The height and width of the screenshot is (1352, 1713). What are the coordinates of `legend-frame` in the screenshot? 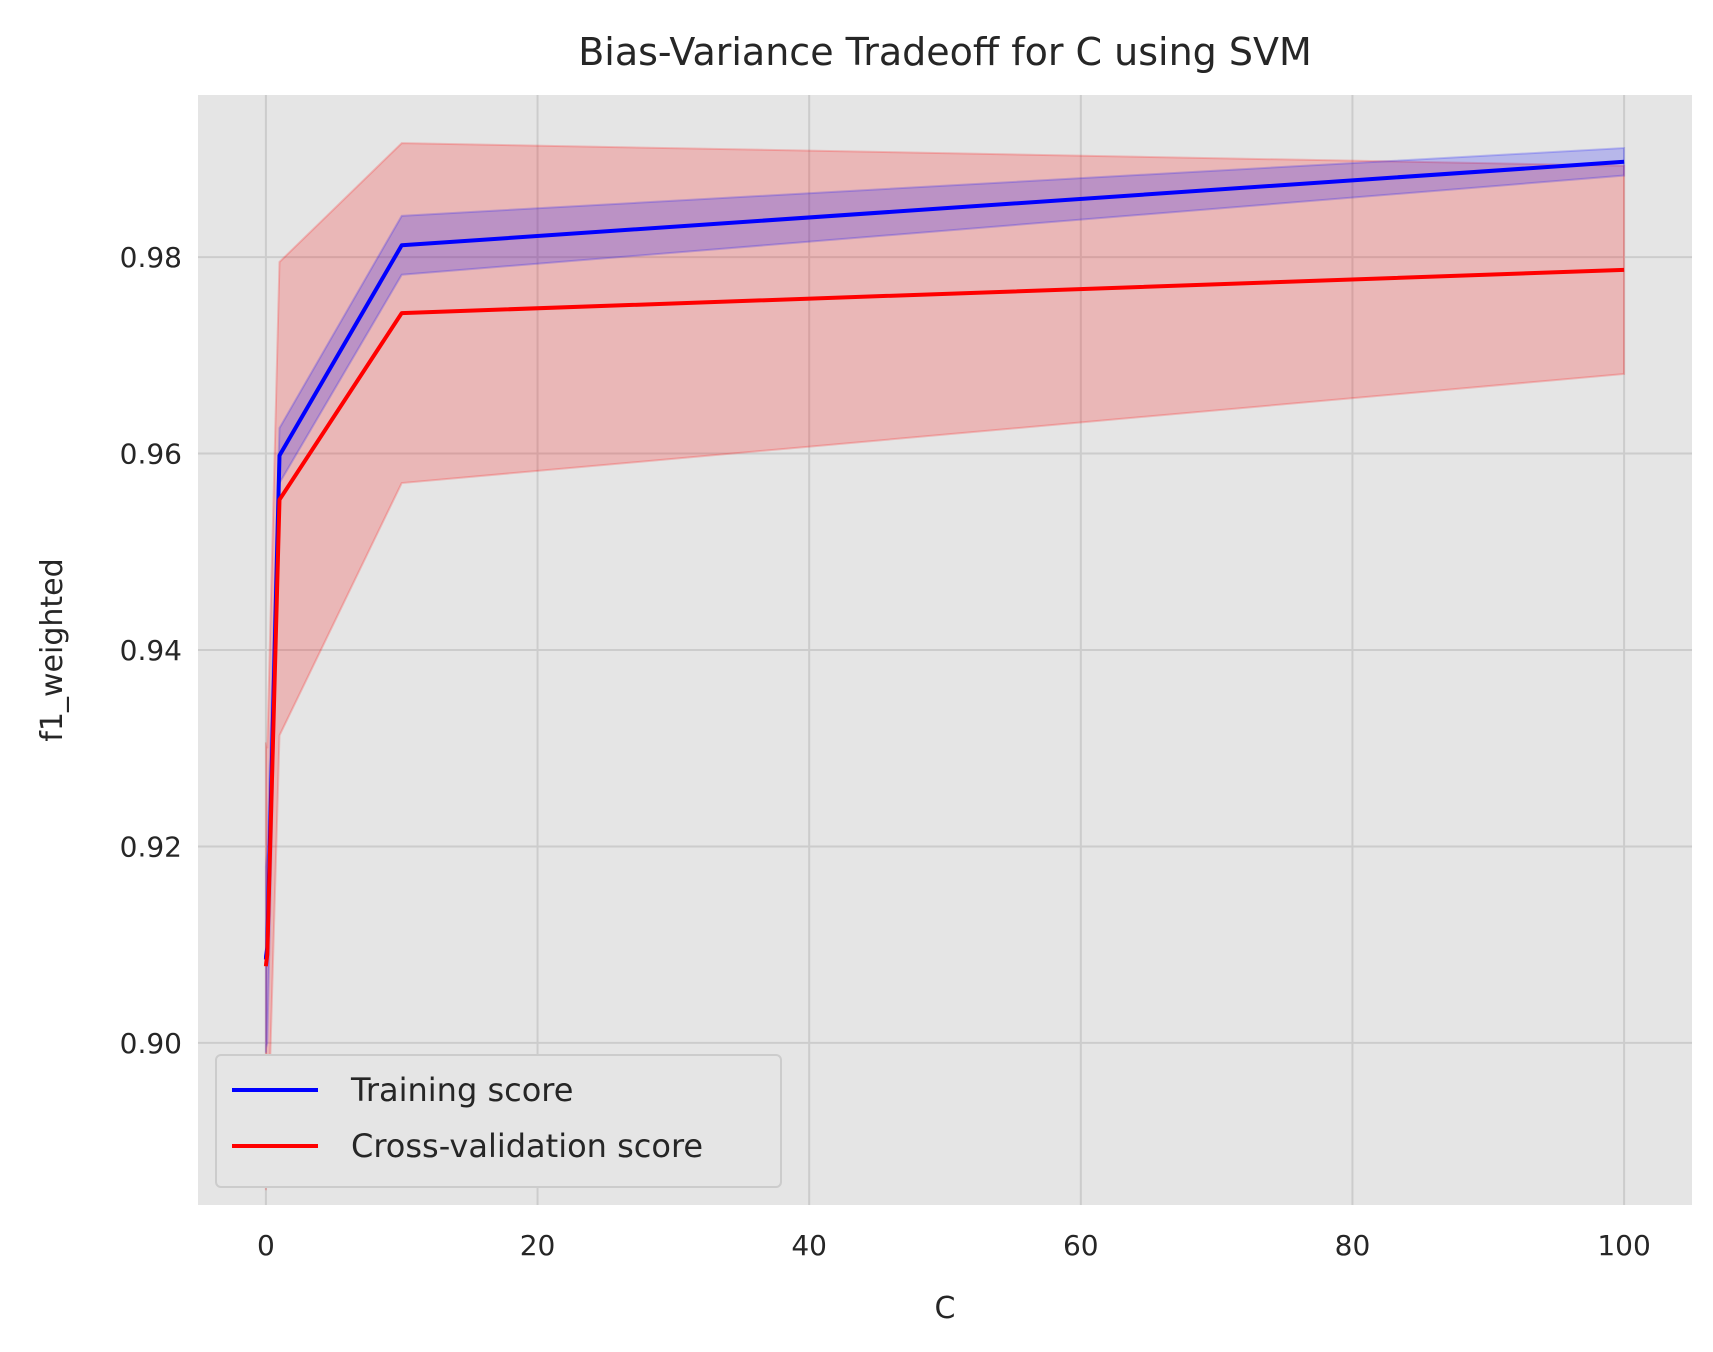 It's located at (498, 1121).